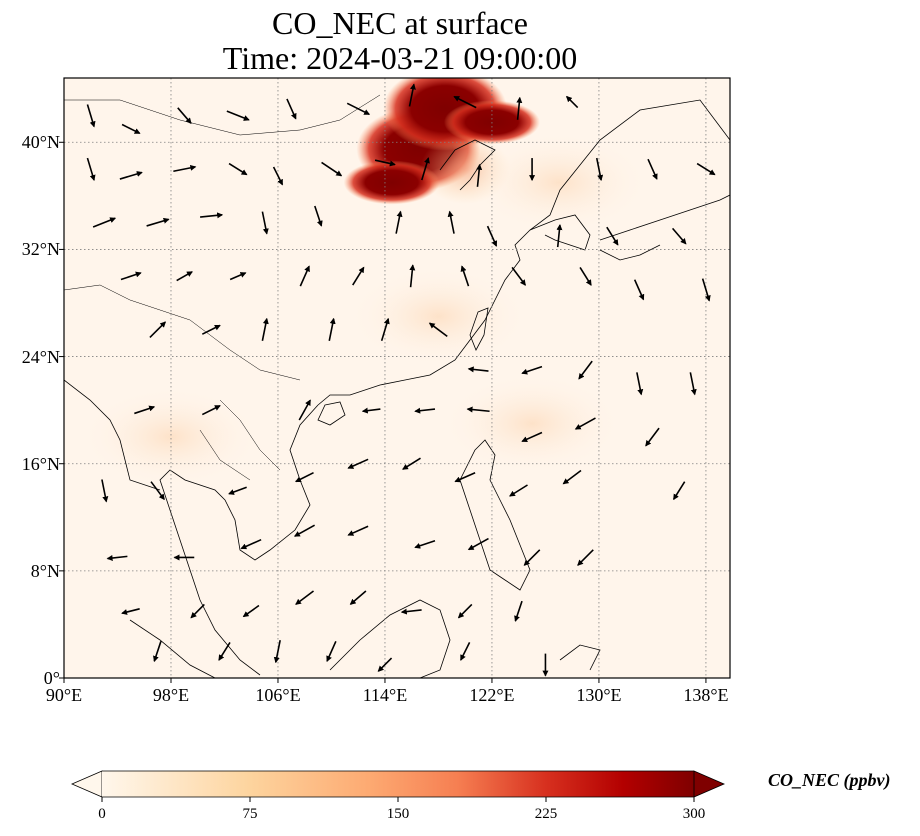  Describe the element at coordinates (385, 695) in the screenshot. I see `x-tick-label: 114°E` at that location.